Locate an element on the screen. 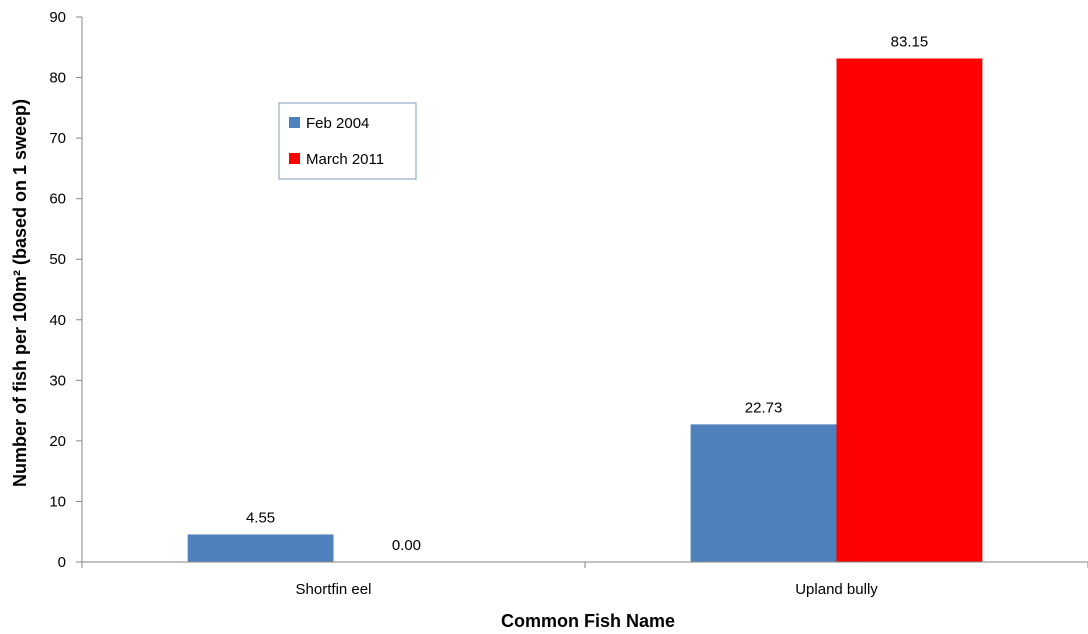  legend-swatch-feb-2004 is located at coordinates (294, 122).